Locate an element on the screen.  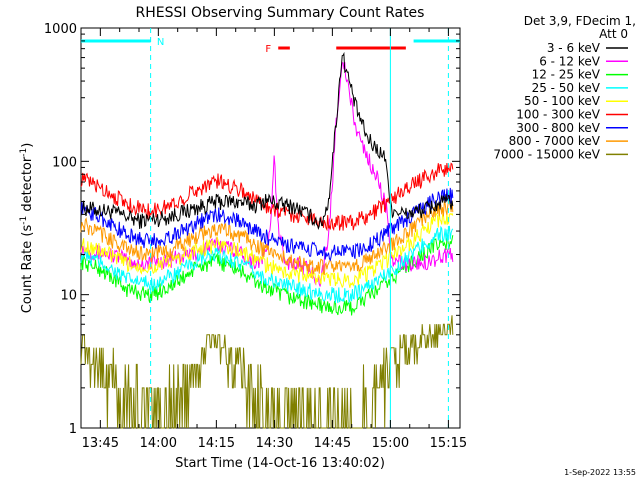
marker-label-f: F is located at coordinates (268, 49).